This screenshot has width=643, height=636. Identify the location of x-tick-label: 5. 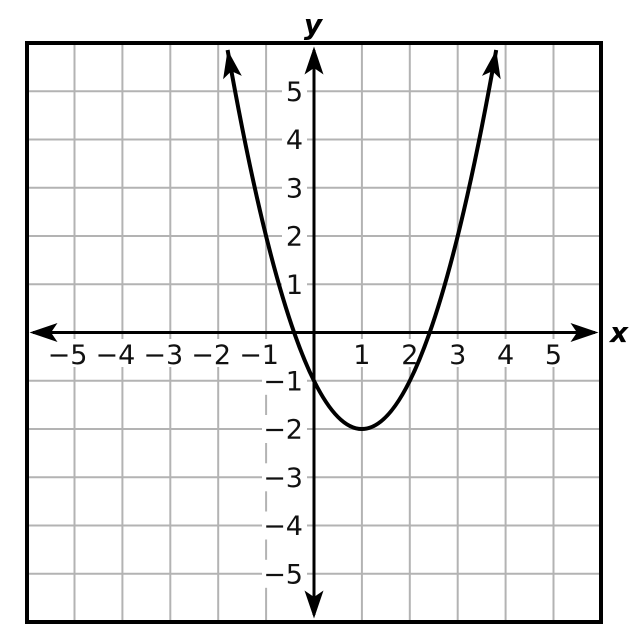
(553, 355).